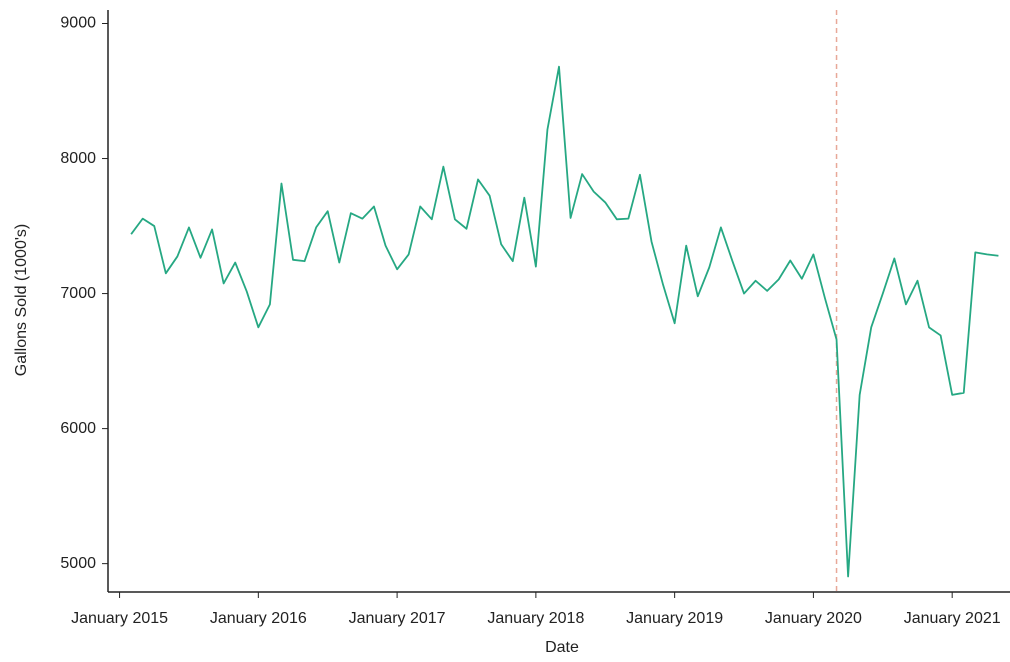  What do you see at coordinates (21, 300) in the screenshot?
I see `y-axis-label: Gallons Sold (1000's)` at bounding box center [21, 300].